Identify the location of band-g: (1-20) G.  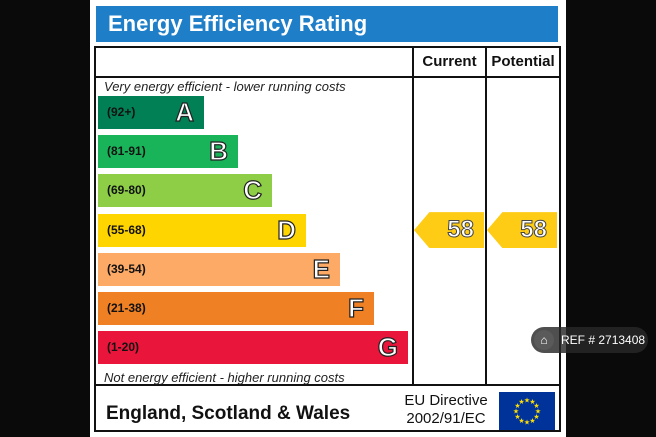
(253, 348).